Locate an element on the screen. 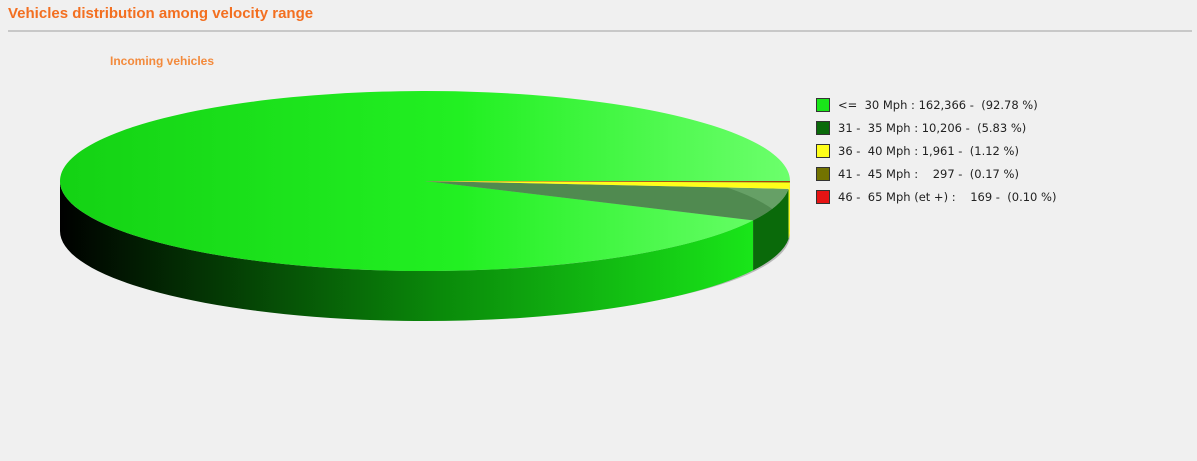 The width and height of the screenshot is (1197, 461). legend-item: 31 - 35 Mph : 10,206 - (5.83 %) is located at coordinates (936, 127).